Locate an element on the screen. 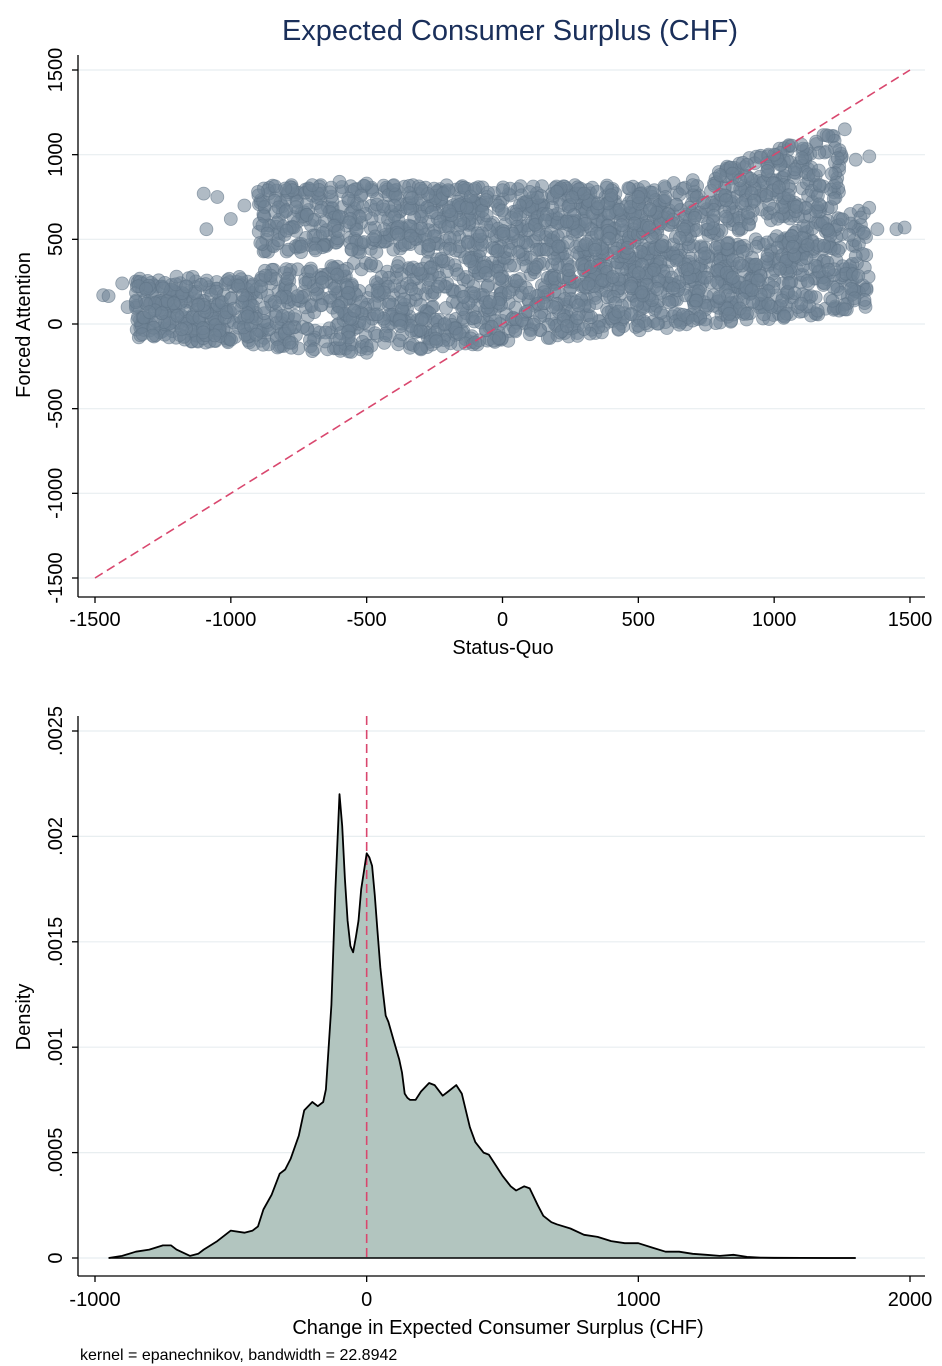  scatter-x-tick-label: 500 is located at coordinates (638, 620).